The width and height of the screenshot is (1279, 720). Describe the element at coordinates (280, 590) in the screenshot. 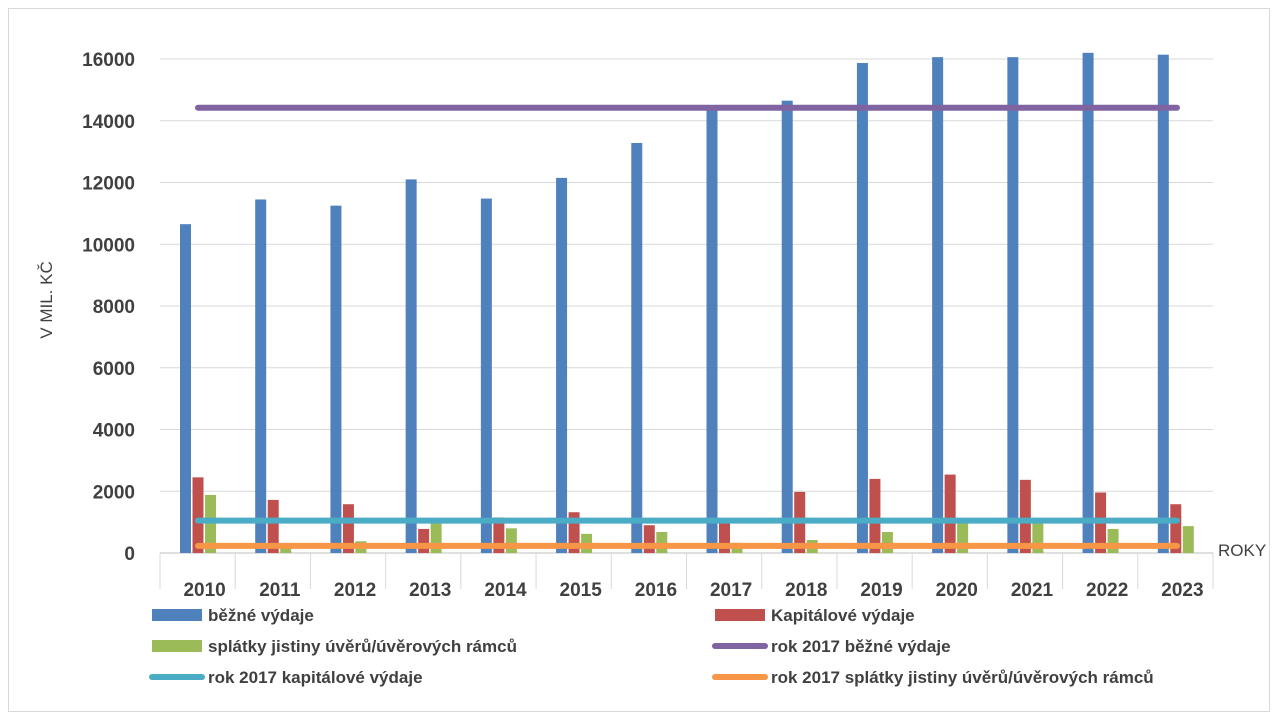

I see `x-tick-label: 2011` at that location.